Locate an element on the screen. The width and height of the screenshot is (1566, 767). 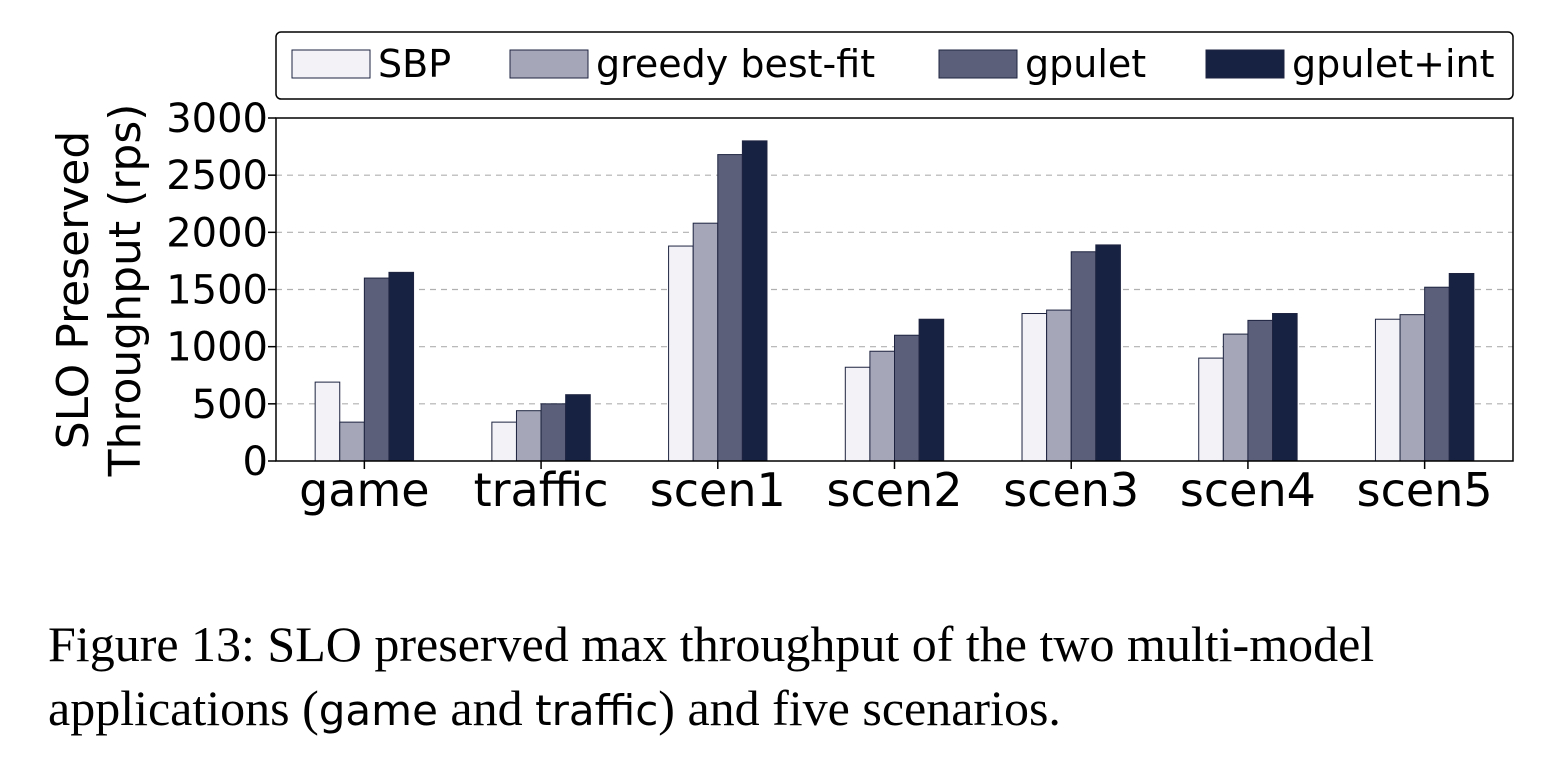
x-axis: game traffic scen1 scen2 scen3 scen4 scen5 is located at coordinates (896, 489).